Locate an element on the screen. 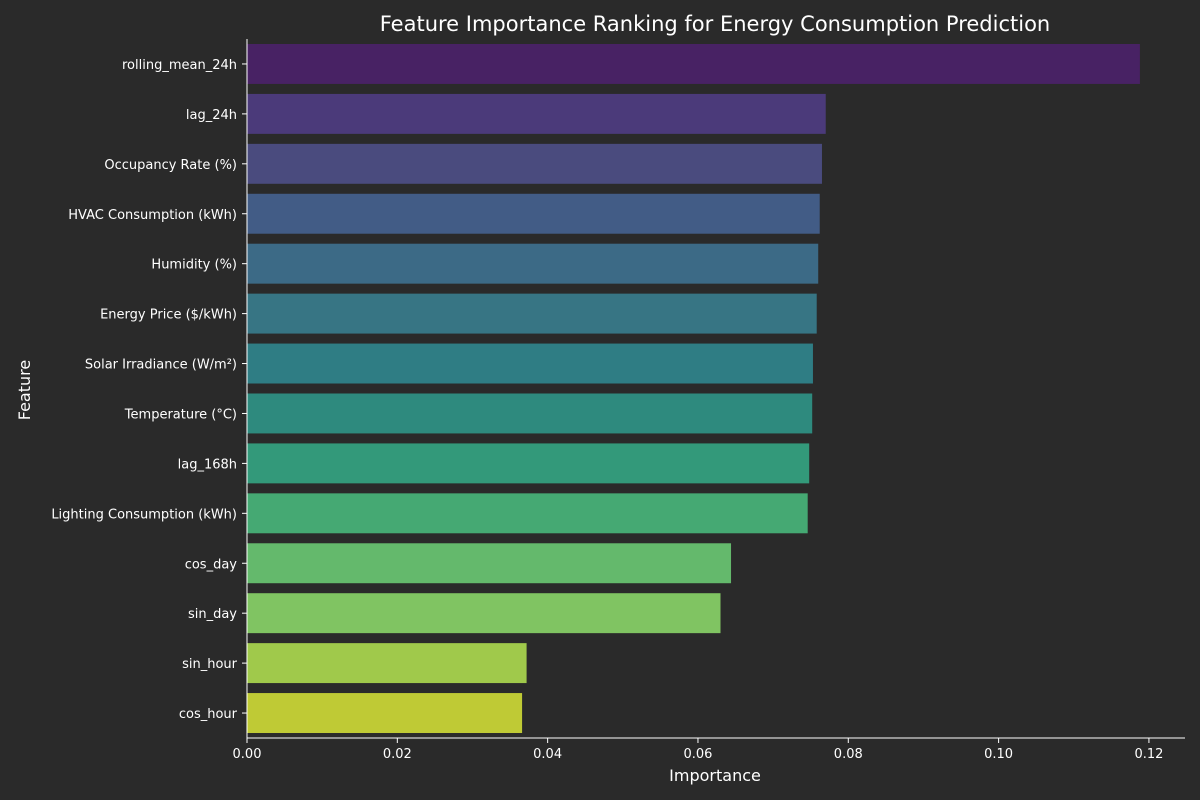 Image resolution: width=1200 pixels, height=800 pixels. y-tick-label: Temperature (°C) is located at coordinates (180, 414).